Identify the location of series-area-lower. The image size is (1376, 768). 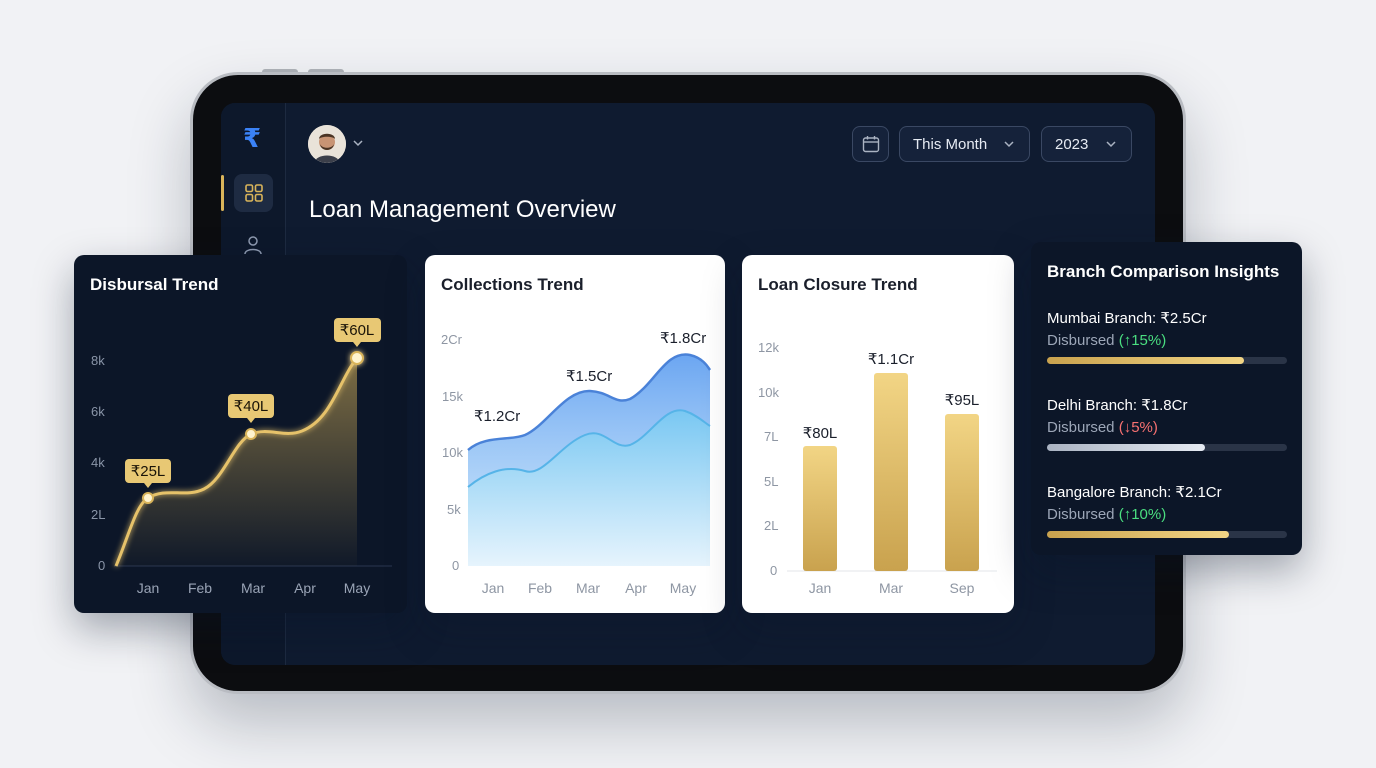
(589, 488).